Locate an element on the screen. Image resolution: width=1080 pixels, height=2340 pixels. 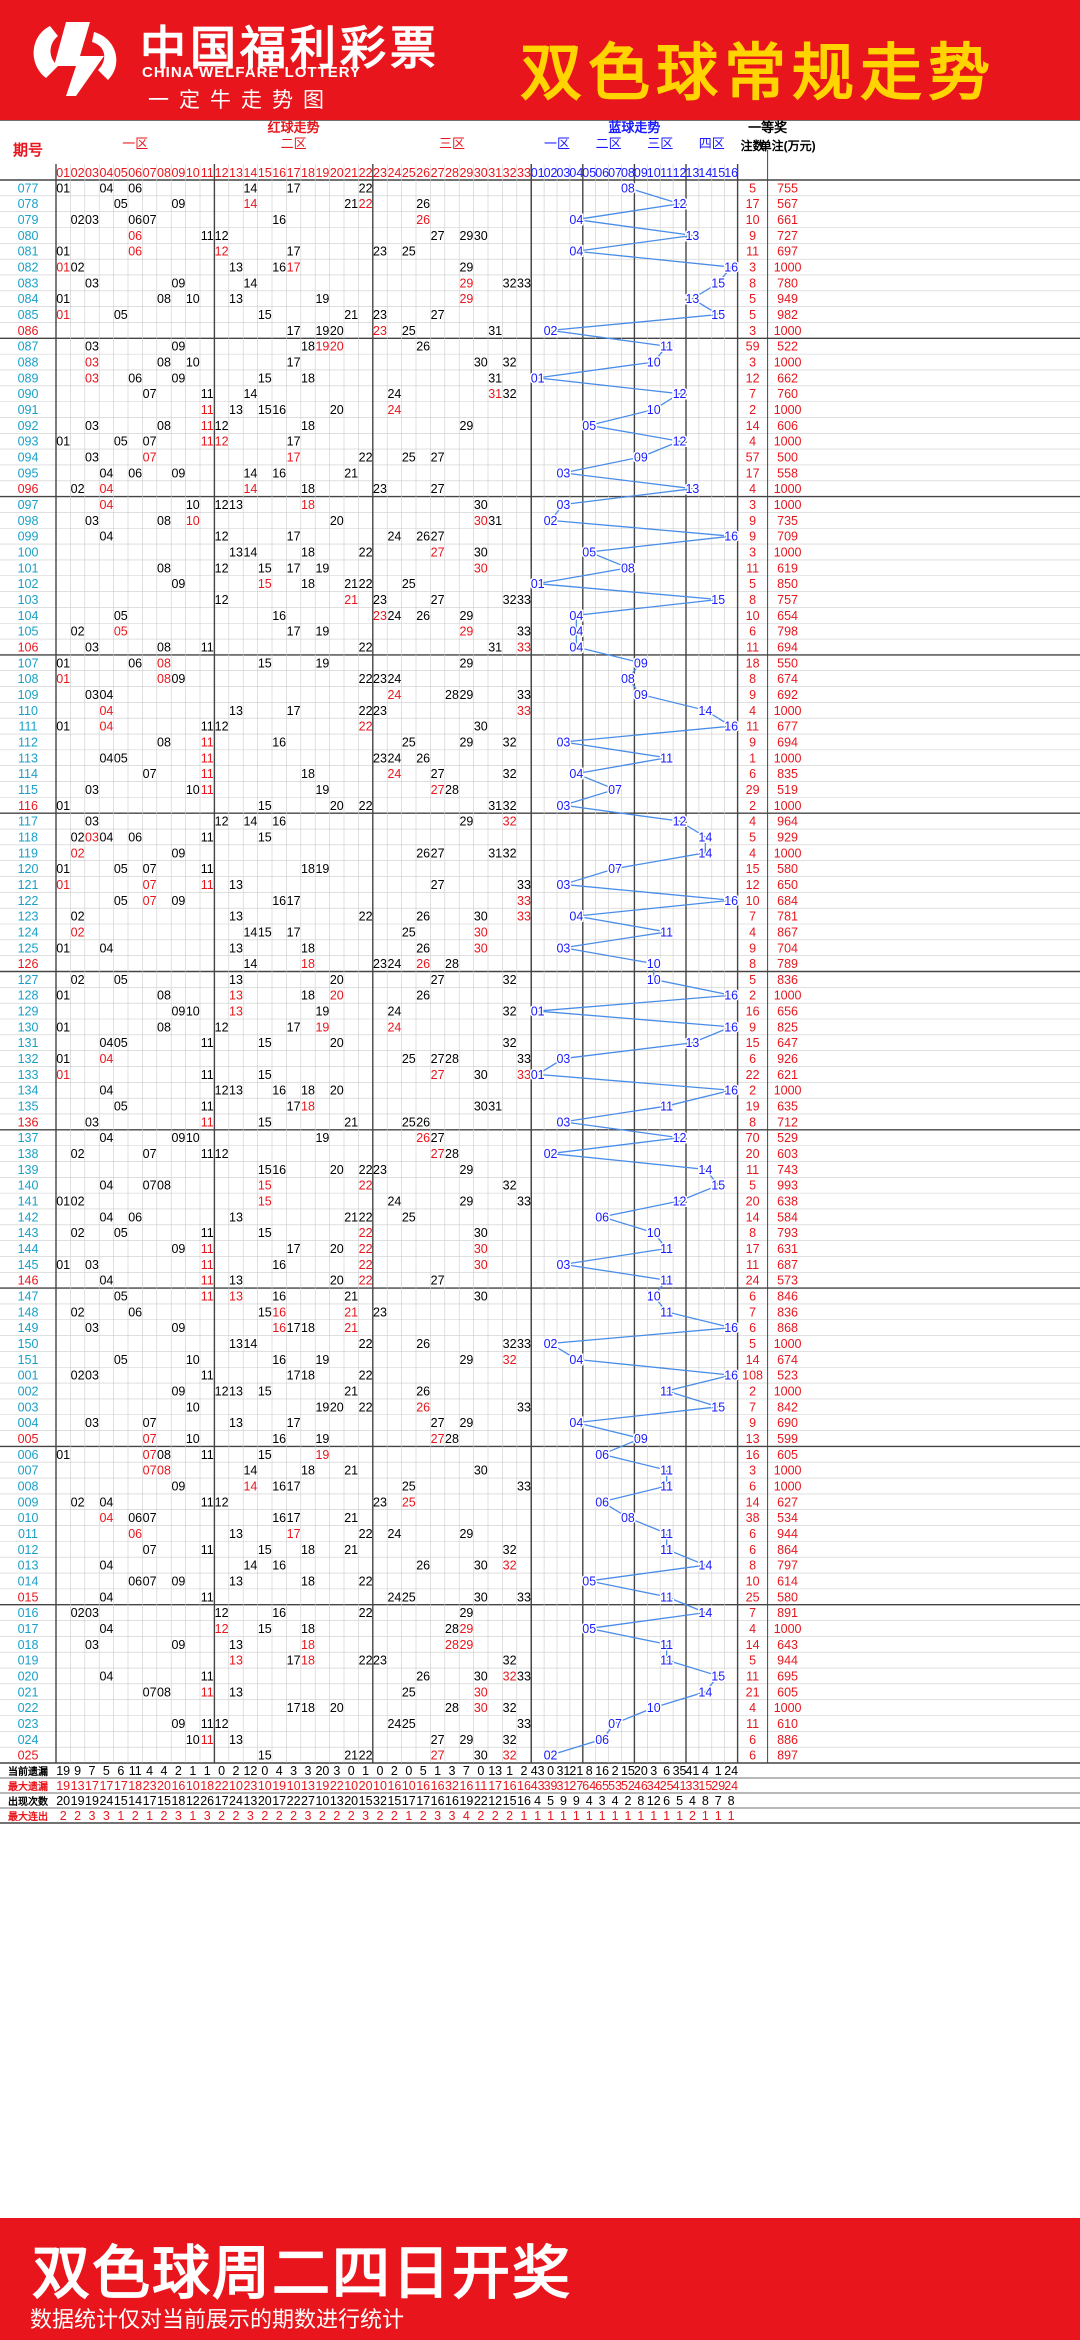
period-label: 080 is located at coordinates (28, 236).